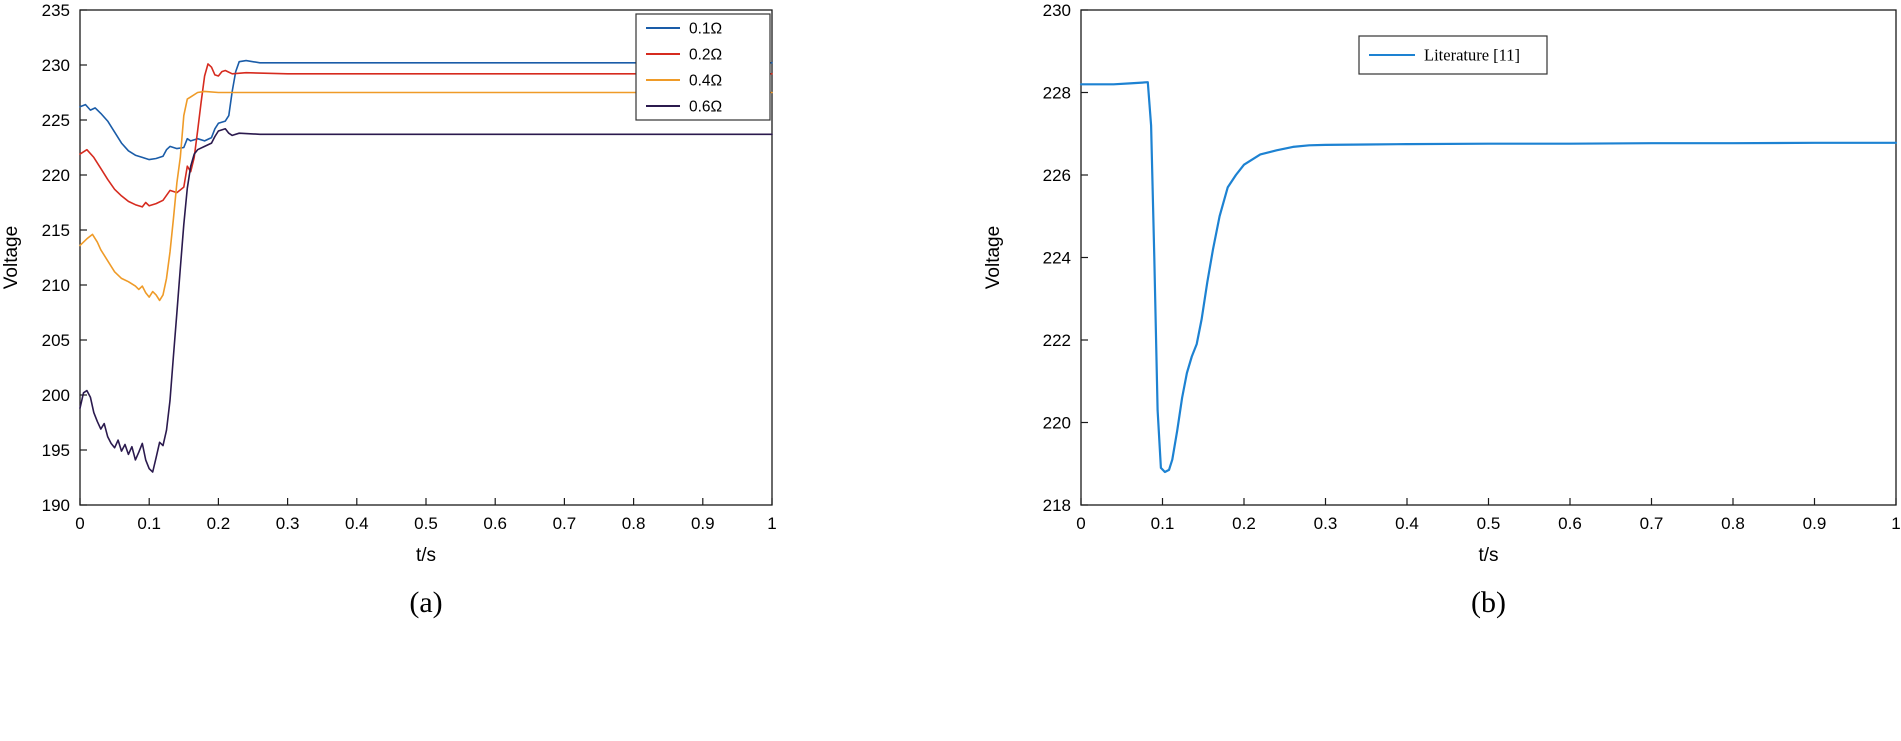 This screenshot has width=1901, height=741. What do you see at coordinates (56, 340) in the screenshot?
I see `y-tick-label: 205` at bounding box center [56, 340].